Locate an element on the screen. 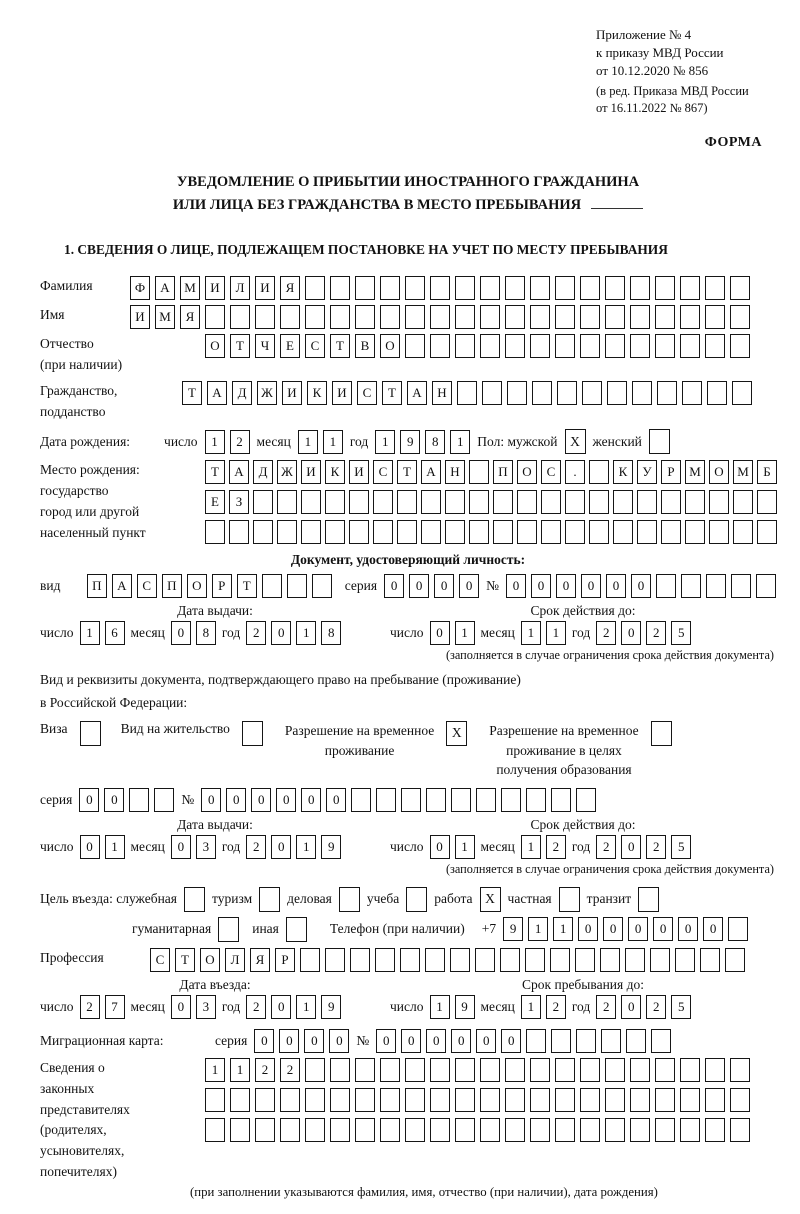 The image size is (800, 1214). purpose-official-checkbox is located at coordinates (194, 899).